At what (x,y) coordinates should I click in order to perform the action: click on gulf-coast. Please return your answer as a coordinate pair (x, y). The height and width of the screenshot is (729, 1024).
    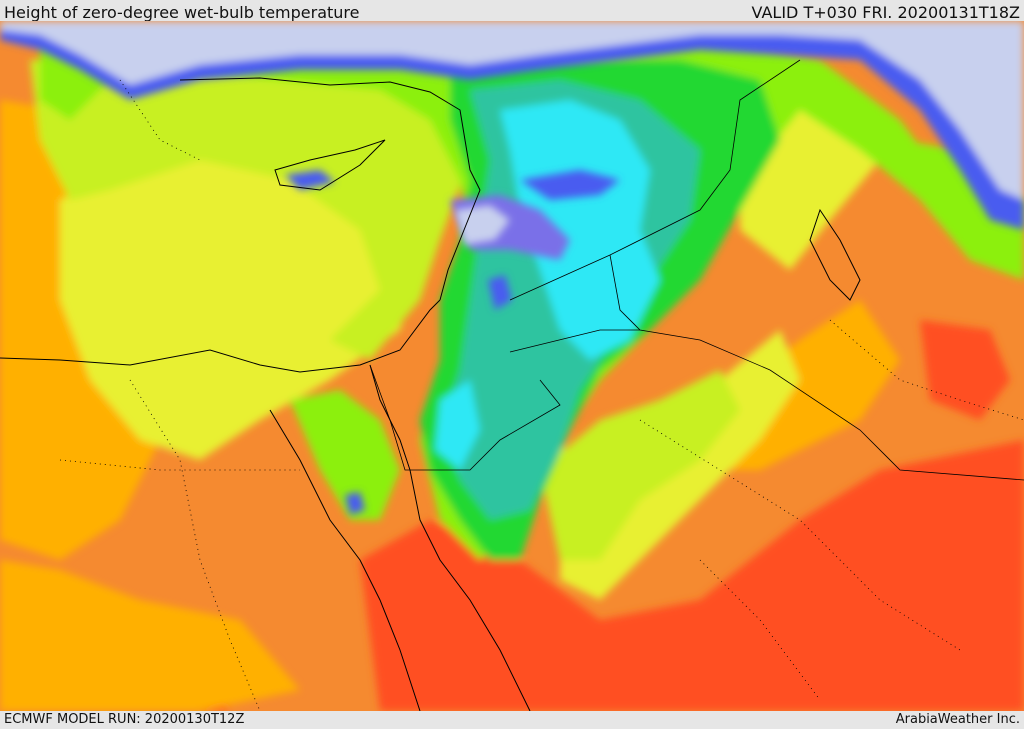
    Looking at the image, I should click on (835, 254).